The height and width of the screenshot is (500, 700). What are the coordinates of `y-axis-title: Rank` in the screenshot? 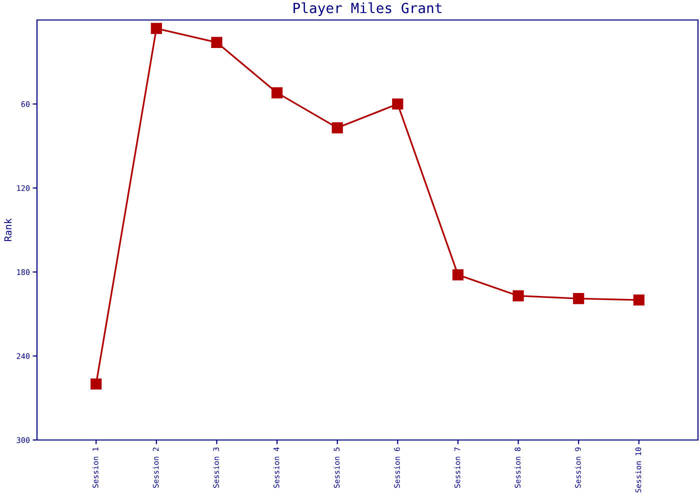 It's located at (8, 230).